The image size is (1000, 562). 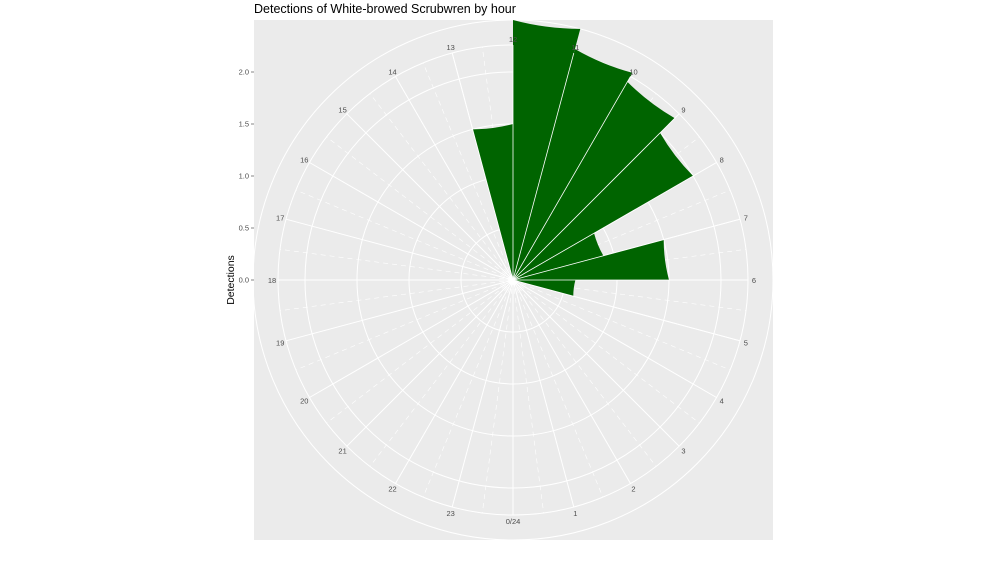 I want to click on hour-label: 4, so click(x=722, y=401).